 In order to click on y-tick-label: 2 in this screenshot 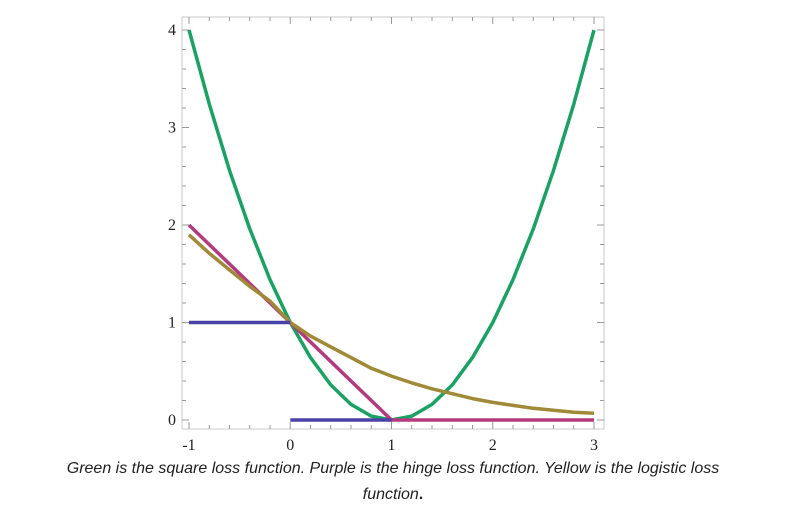, I will do `click(172, 225)`.